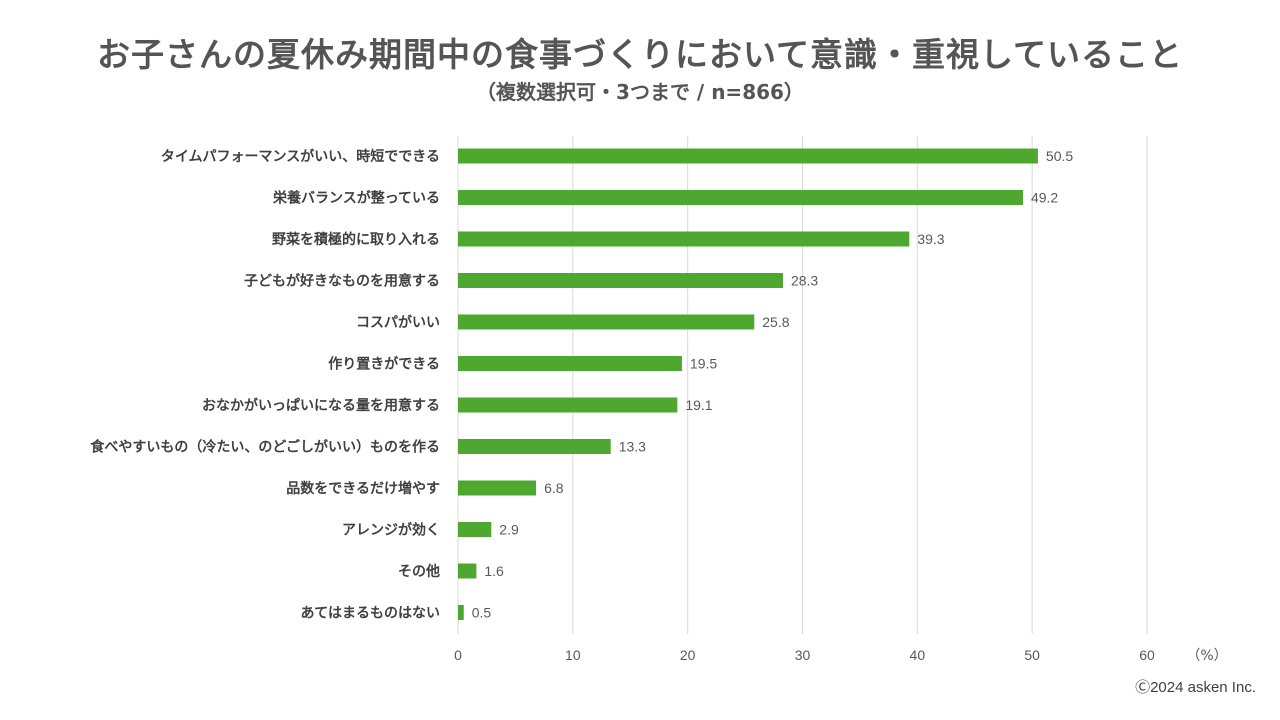  Describe the element at coordinates (342, 281) in the screenshot. I see `category-label: 子どもが好きなものを用意する` at that location.